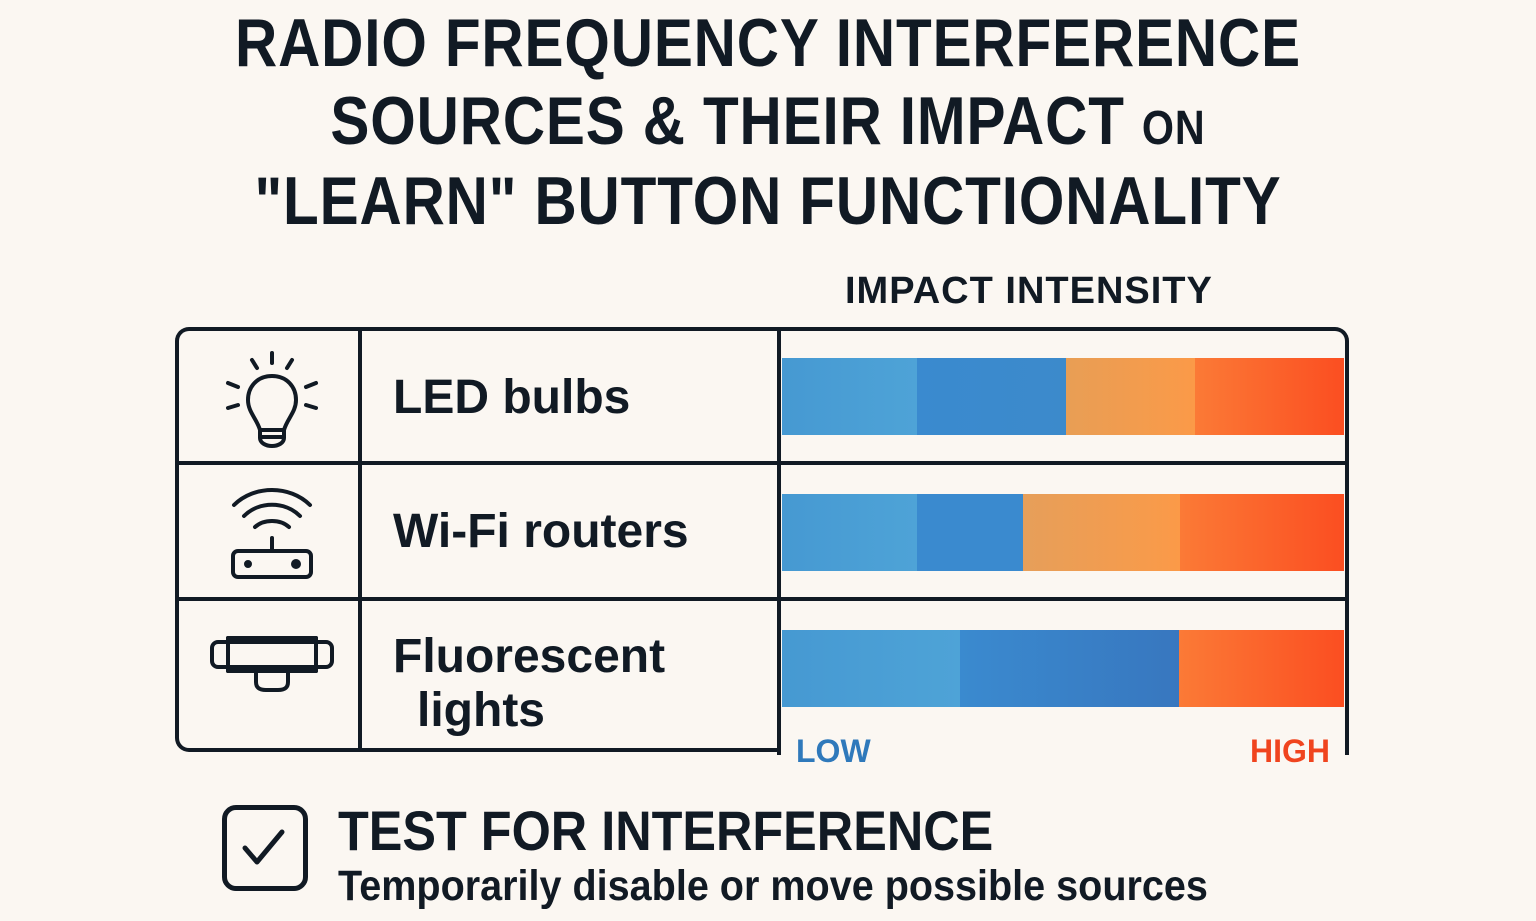 This screenshot has height=921, width=1536. I want to click on title-line-2-on: ON, so click(1173, 128).